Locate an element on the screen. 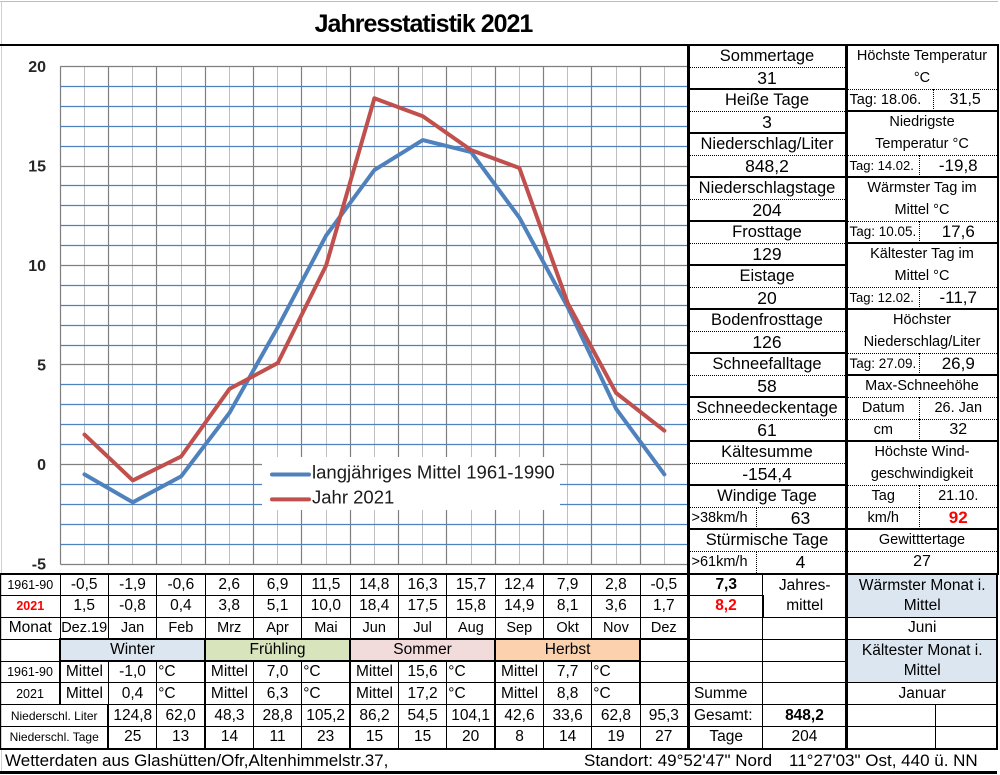  svg-text: 20 is located at coordinates (37, 67).